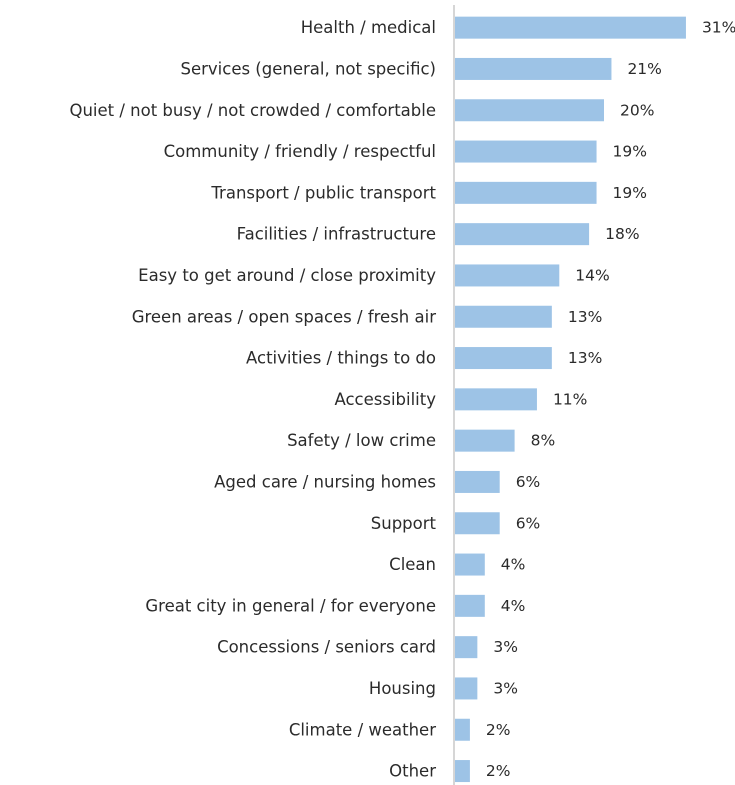 This screenshot has width=735, height=785. I want to click on category-label: Transport / public transport, so click(323, 192).